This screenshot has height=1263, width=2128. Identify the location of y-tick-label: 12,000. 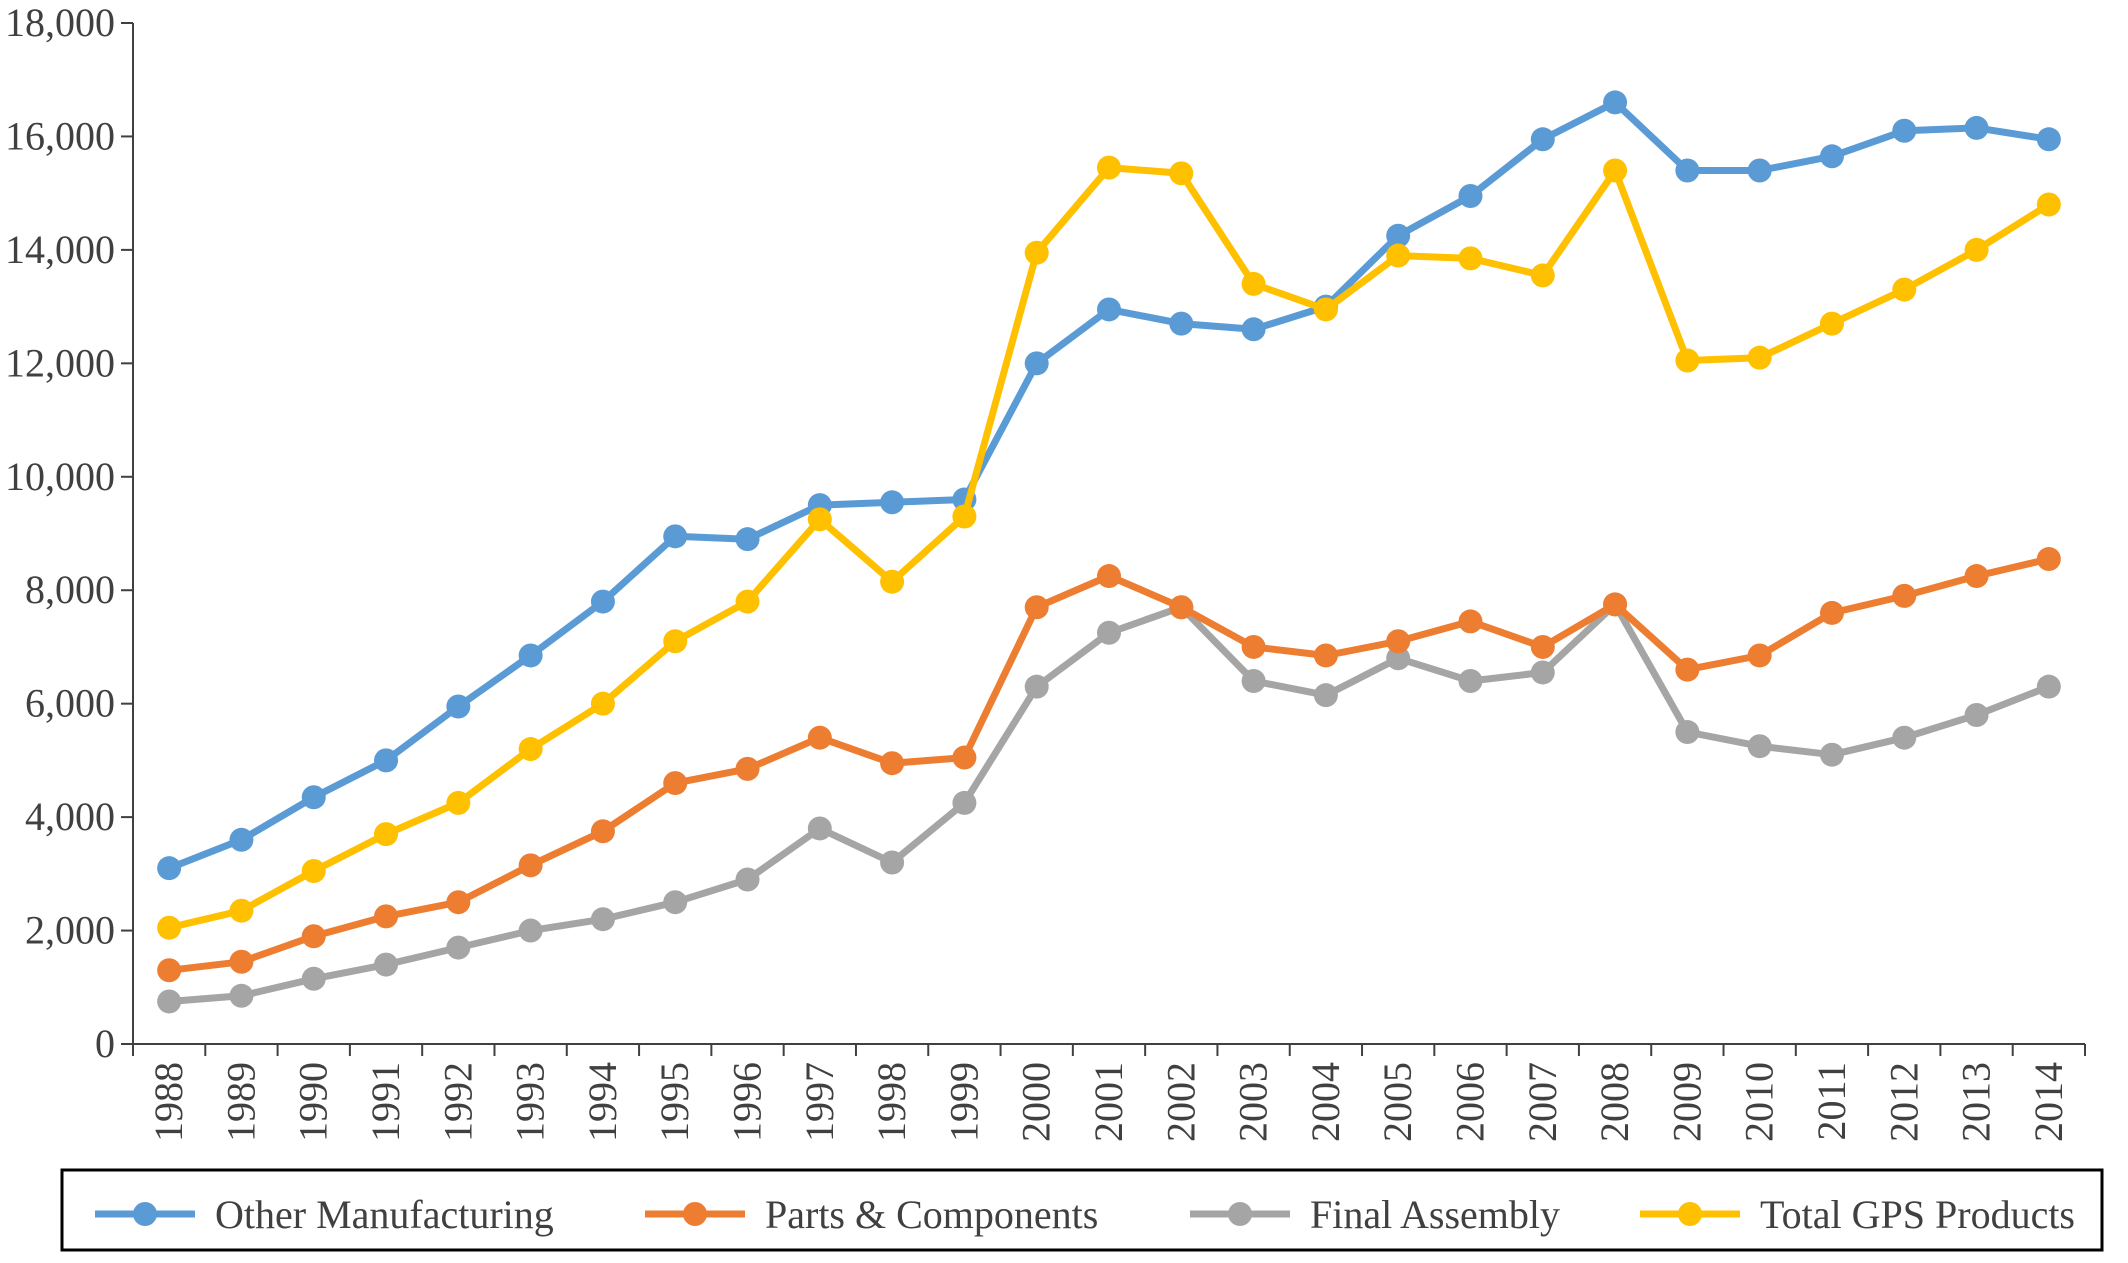
(60, 362).